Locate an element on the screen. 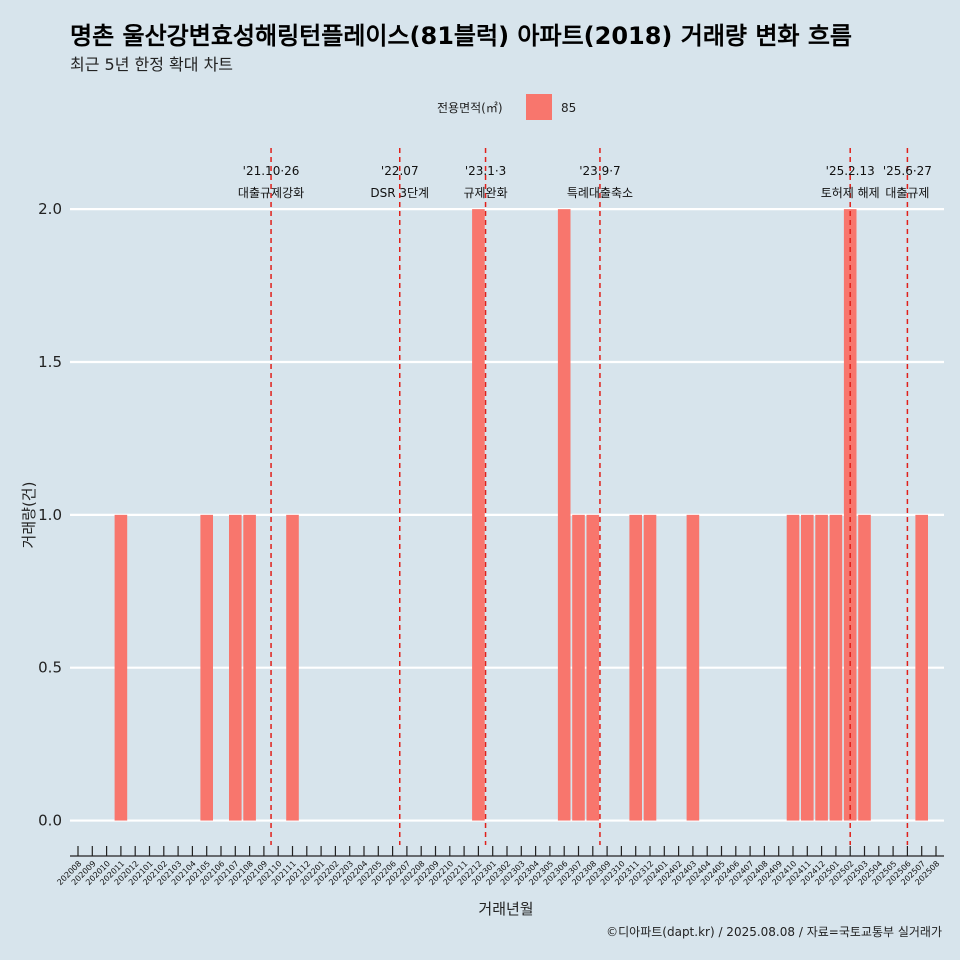 The width and height of the screenshot is (960, 960). y-axis: 0.0 0.5 1.0 1.5 2.0 is located at coordinates (50, 514).